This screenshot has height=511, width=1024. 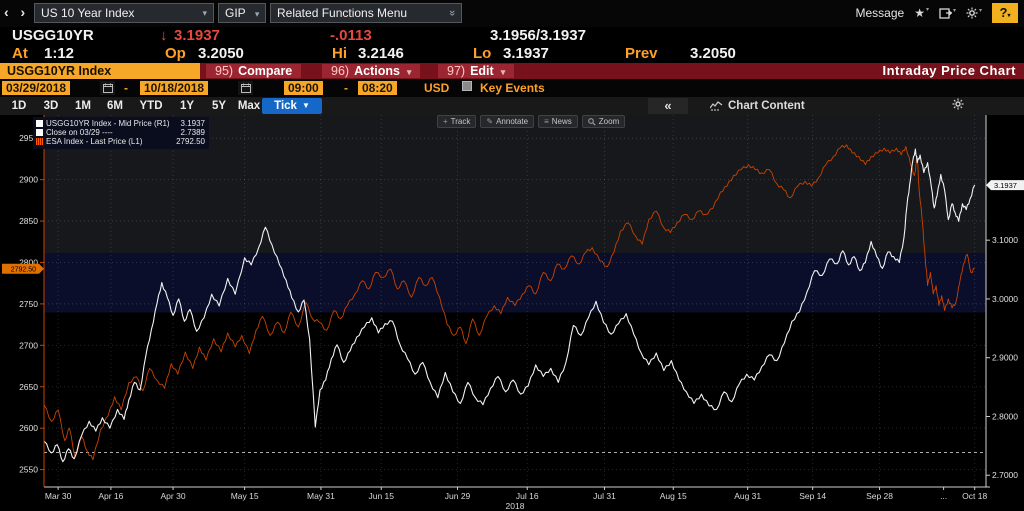 I want to click on zoom-button: Zoom, so click(x=603, y=121).